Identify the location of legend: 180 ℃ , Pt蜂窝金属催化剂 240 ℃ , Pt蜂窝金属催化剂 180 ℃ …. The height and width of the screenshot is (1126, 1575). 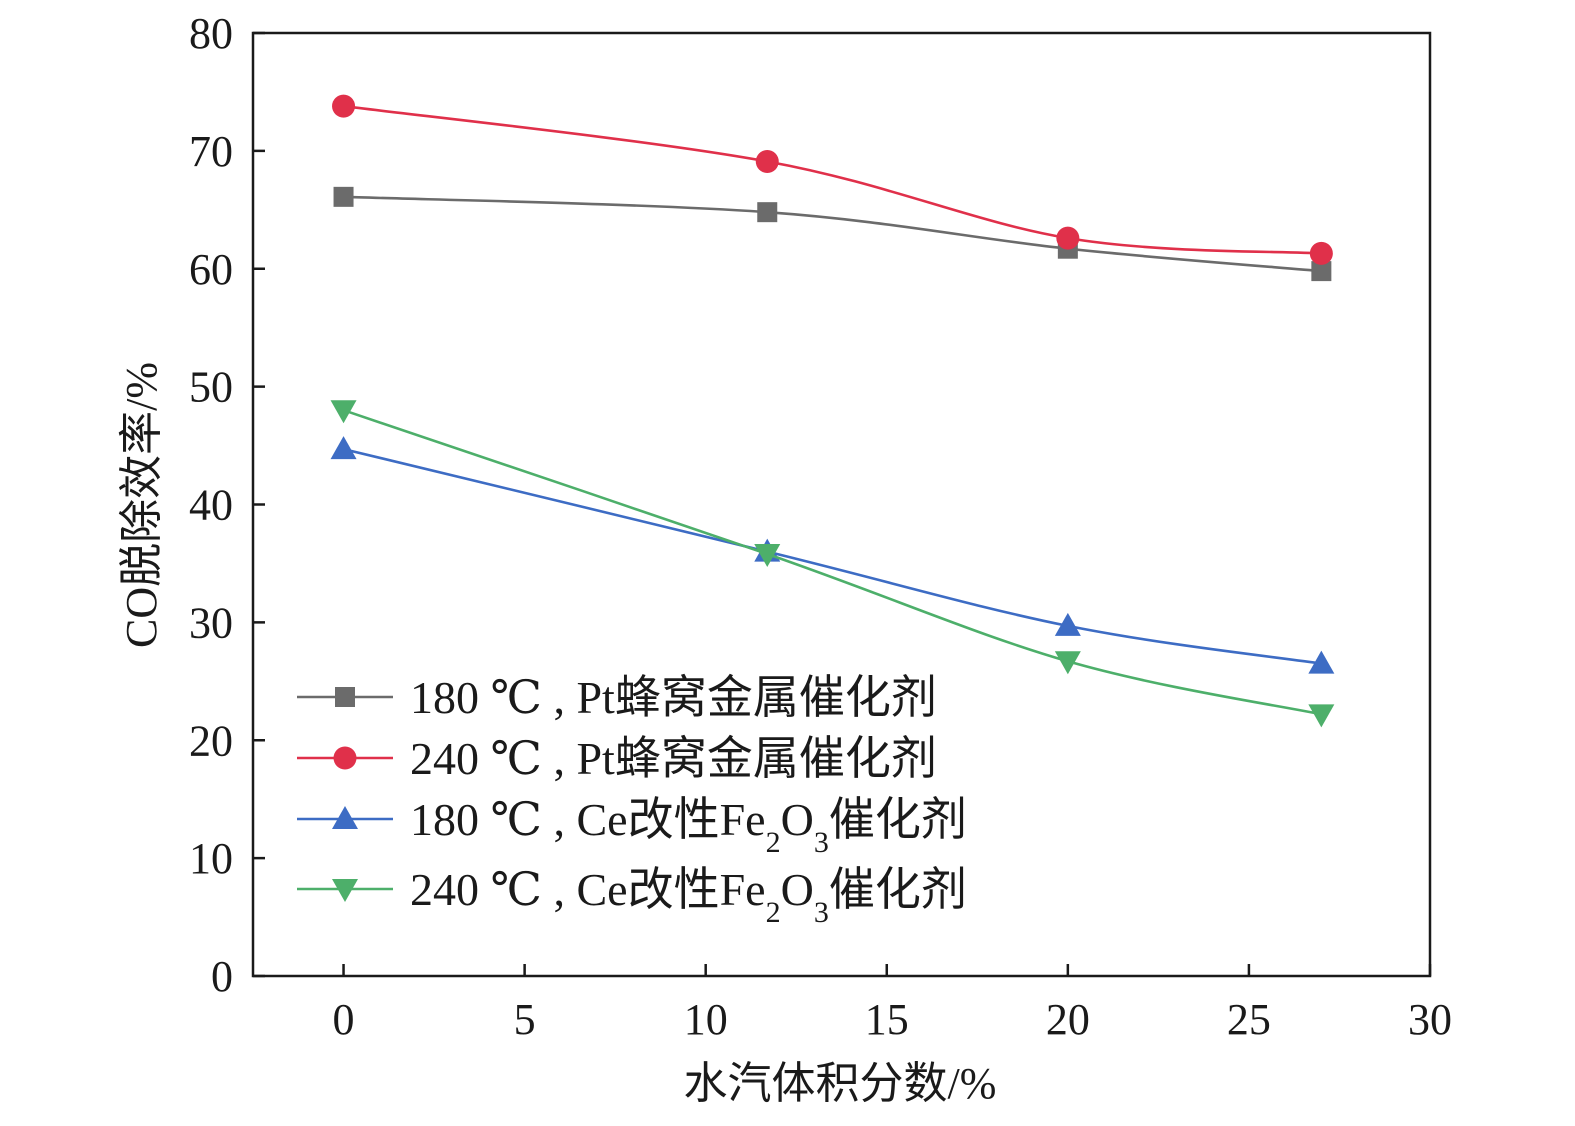
(632, 800).